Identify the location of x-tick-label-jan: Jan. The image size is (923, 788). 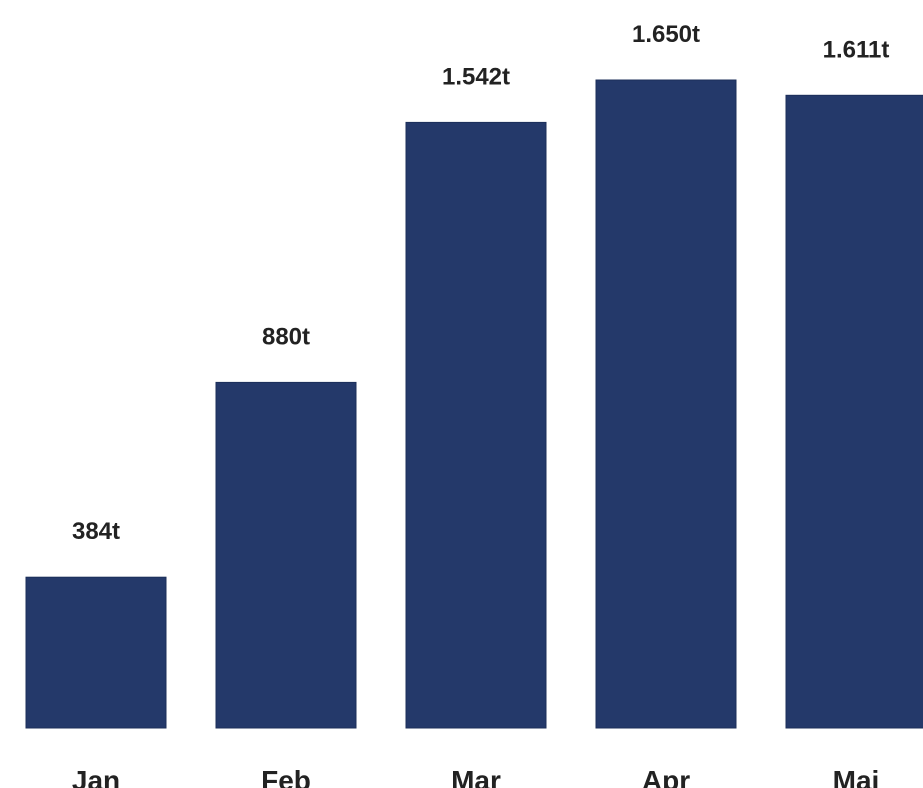
(96, 776).